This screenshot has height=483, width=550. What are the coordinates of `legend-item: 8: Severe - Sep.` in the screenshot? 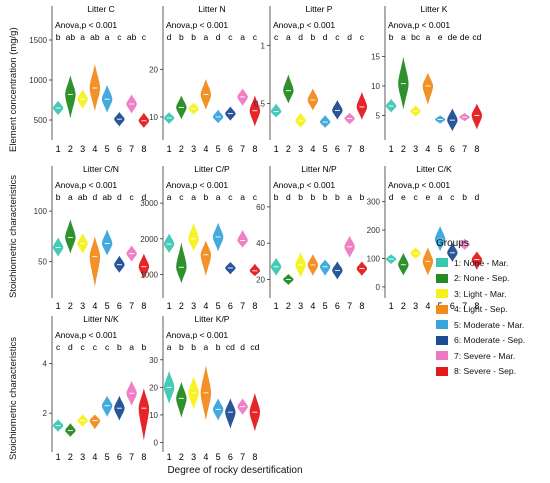 It's located at (492, 372).